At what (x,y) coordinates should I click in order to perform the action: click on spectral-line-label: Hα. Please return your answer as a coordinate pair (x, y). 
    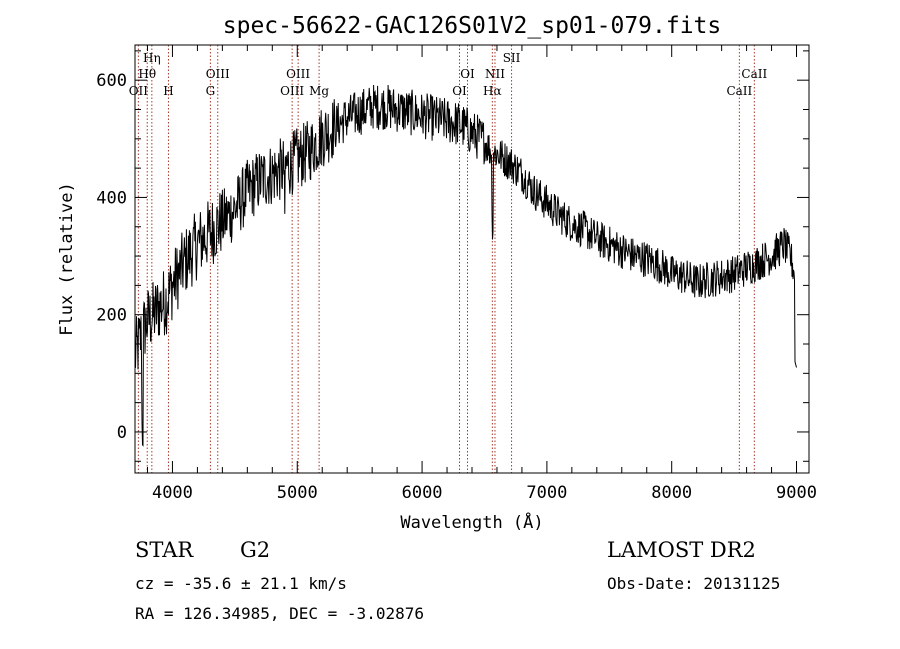
    Looking at the image, I should click on (492, 91).